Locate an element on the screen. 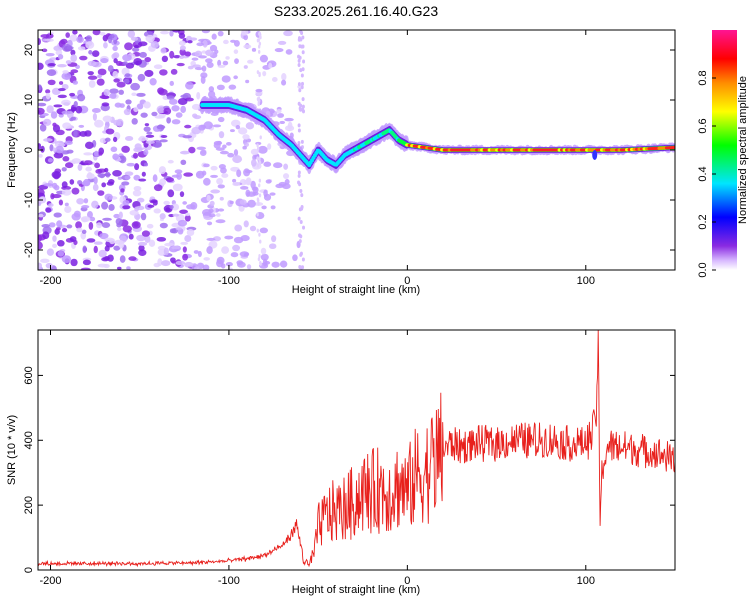 The image size is (750, 600). chart-title: S233.2025.261.16.40.G23 is located at coordinates (356, 11).